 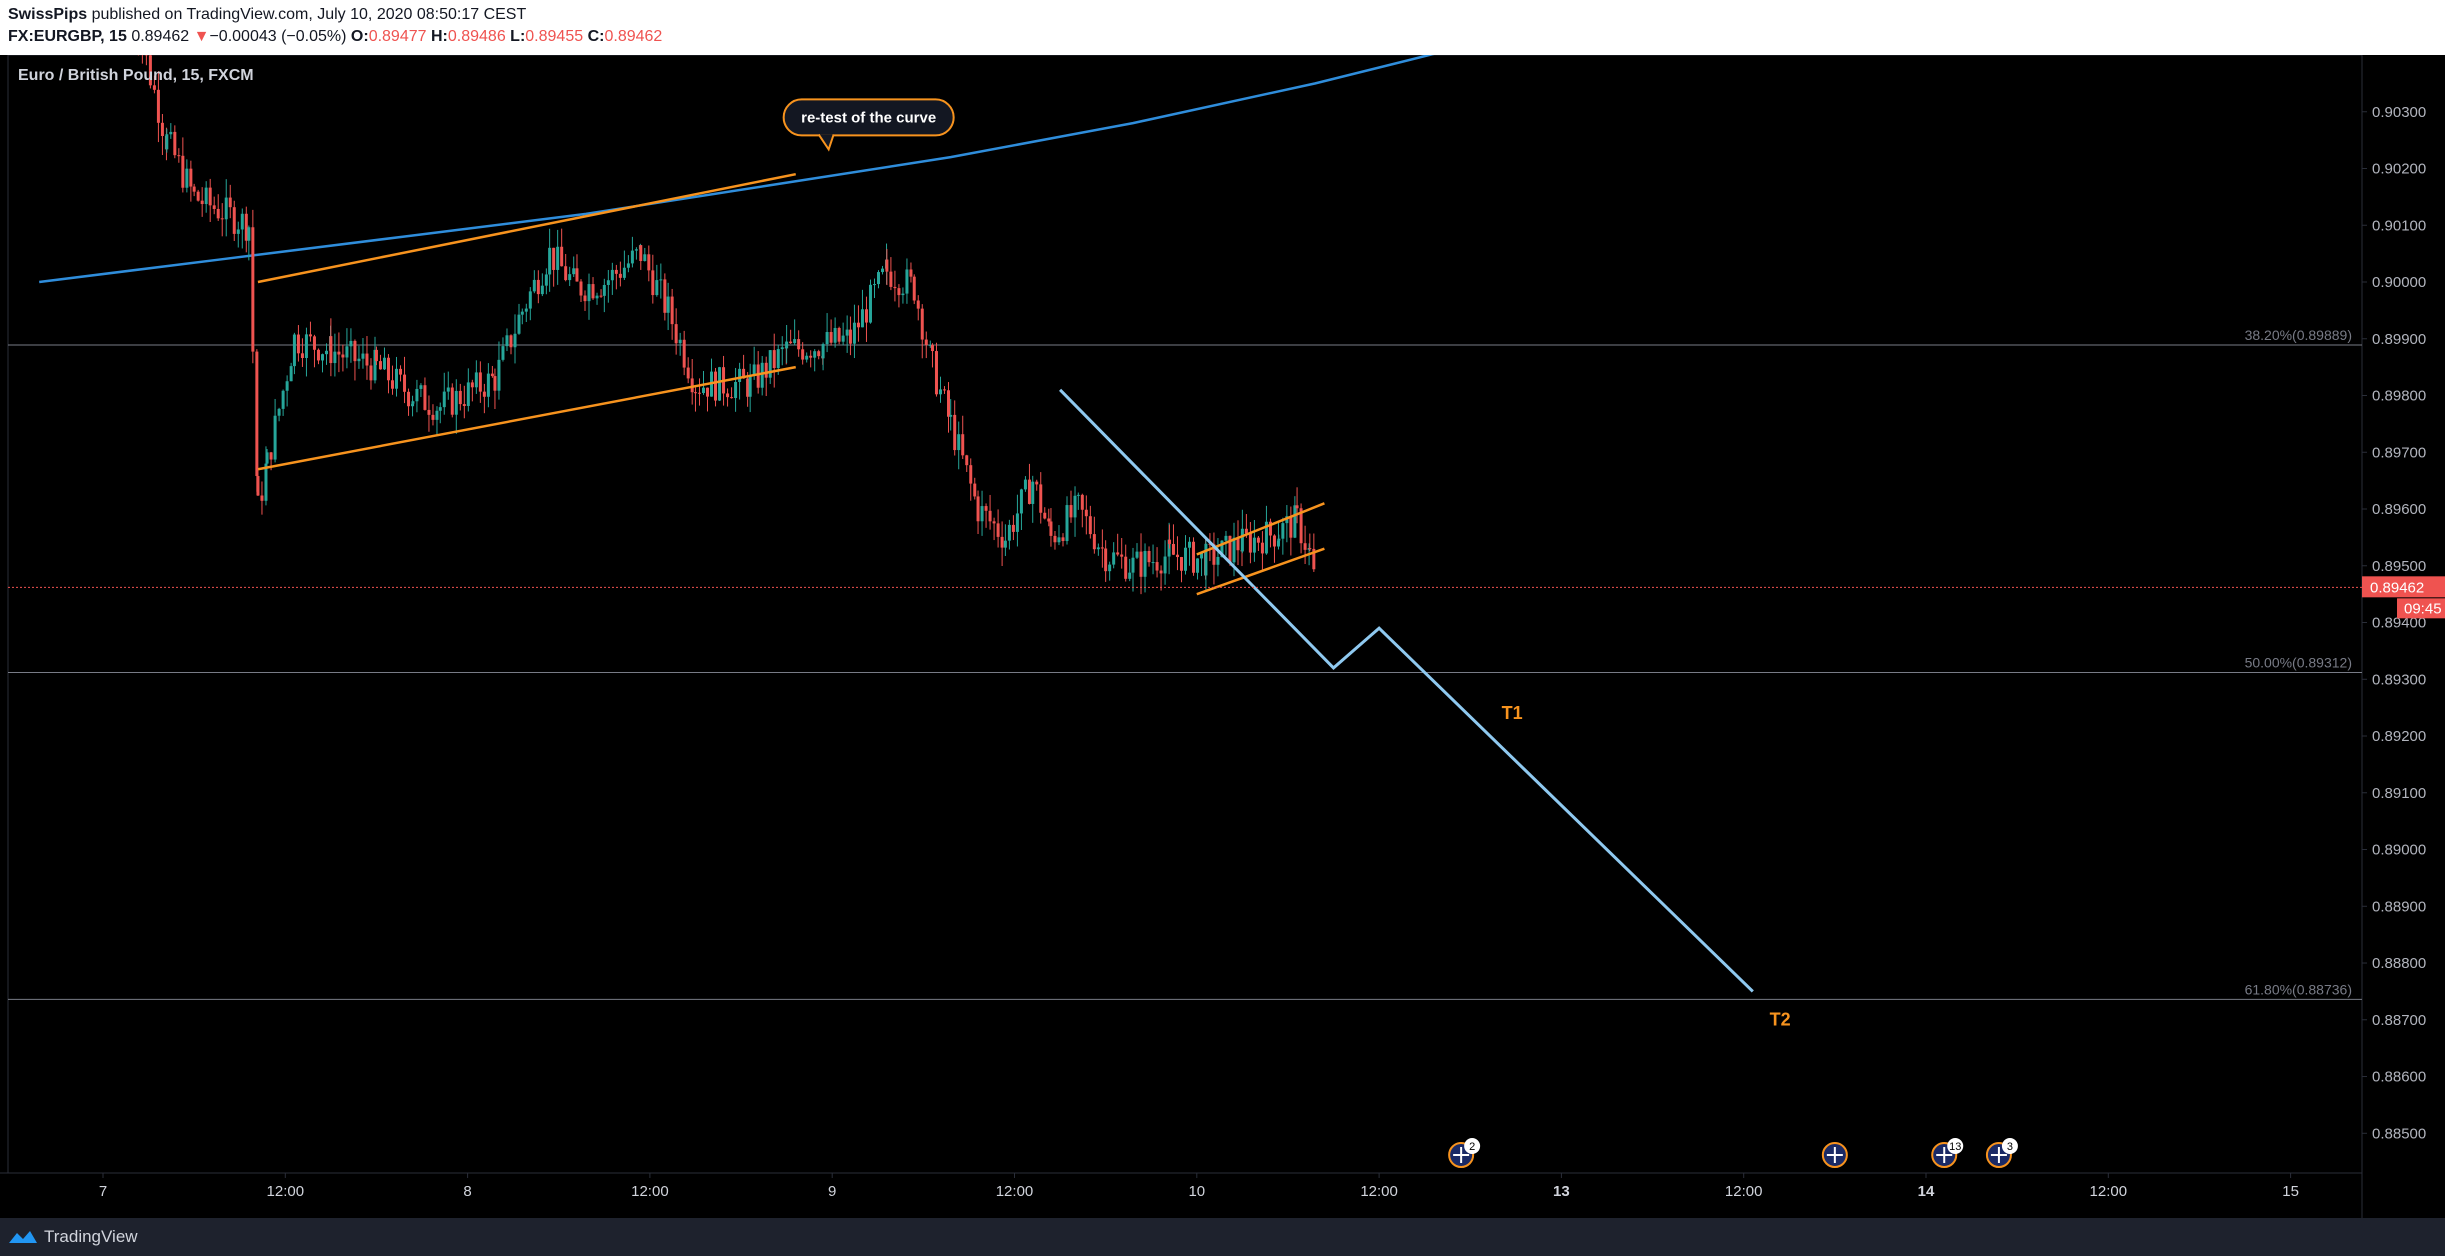 I want to click on symbol-label: FX:EURGBP, 15, so click(x=67, y=36).